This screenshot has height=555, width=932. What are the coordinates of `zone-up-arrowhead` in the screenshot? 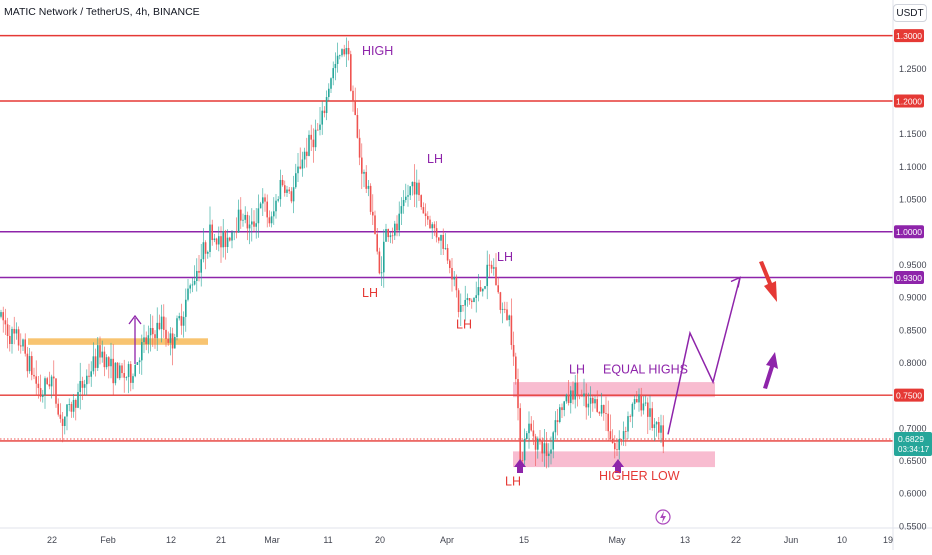 It's located at (135, 319).